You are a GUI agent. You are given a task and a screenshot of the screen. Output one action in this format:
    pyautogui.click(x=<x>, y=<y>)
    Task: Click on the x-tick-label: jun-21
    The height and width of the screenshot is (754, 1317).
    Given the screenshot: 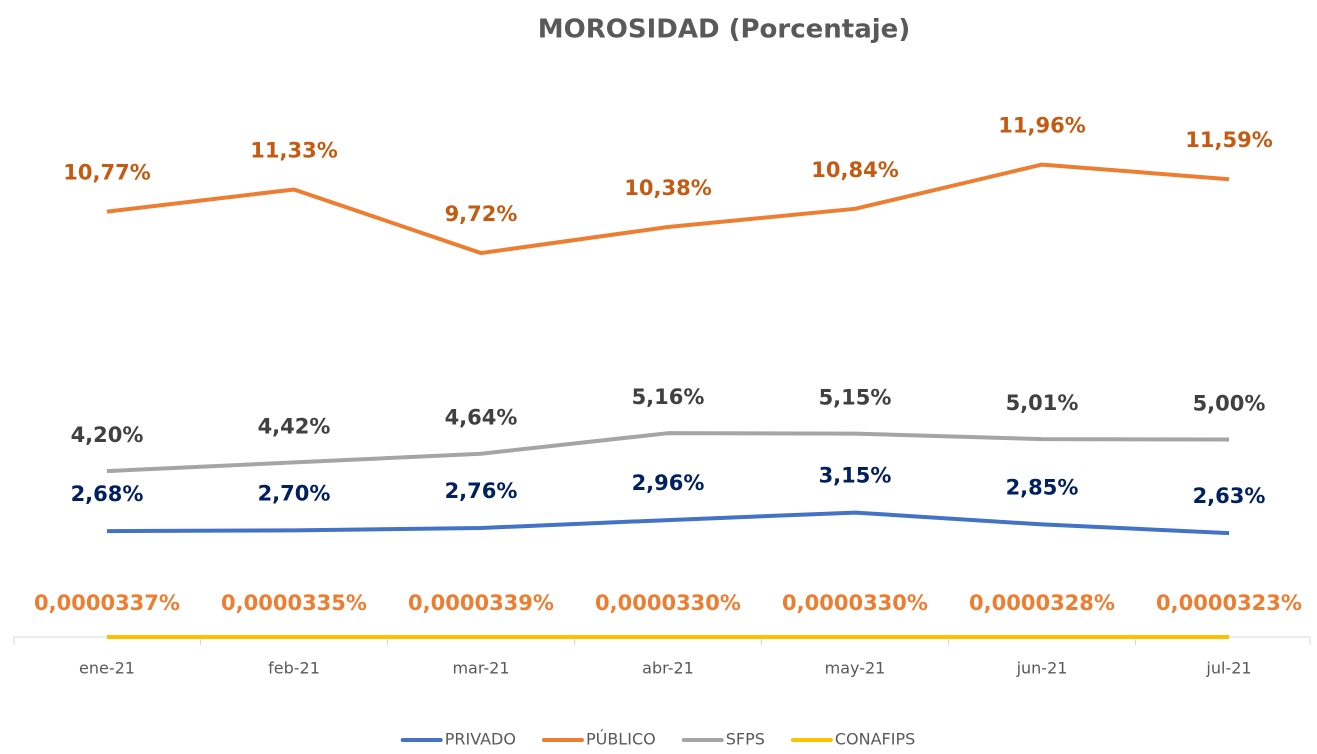 What is the action you would take?
    pyautogui.click(x=1042, y=668)
    